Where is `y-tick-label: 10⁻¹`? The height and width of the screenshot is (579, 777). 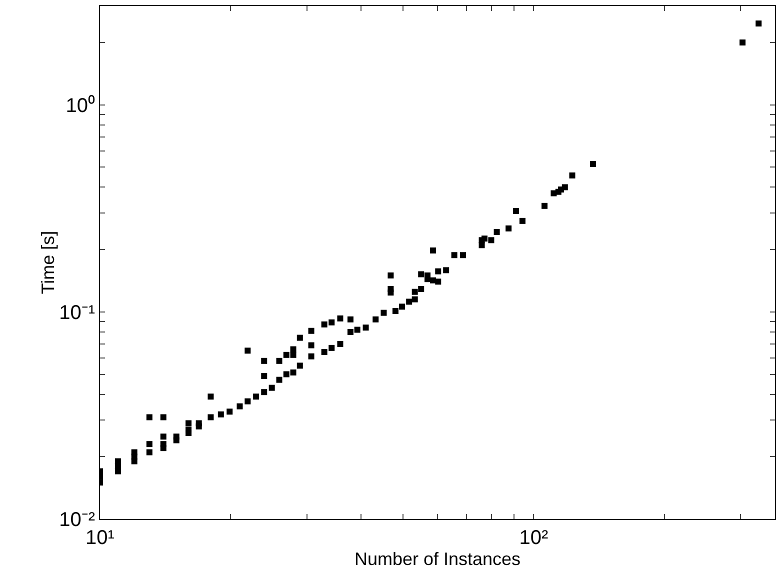 y-tick-label: 10⁻¹ is located at coordinates (77, 313).